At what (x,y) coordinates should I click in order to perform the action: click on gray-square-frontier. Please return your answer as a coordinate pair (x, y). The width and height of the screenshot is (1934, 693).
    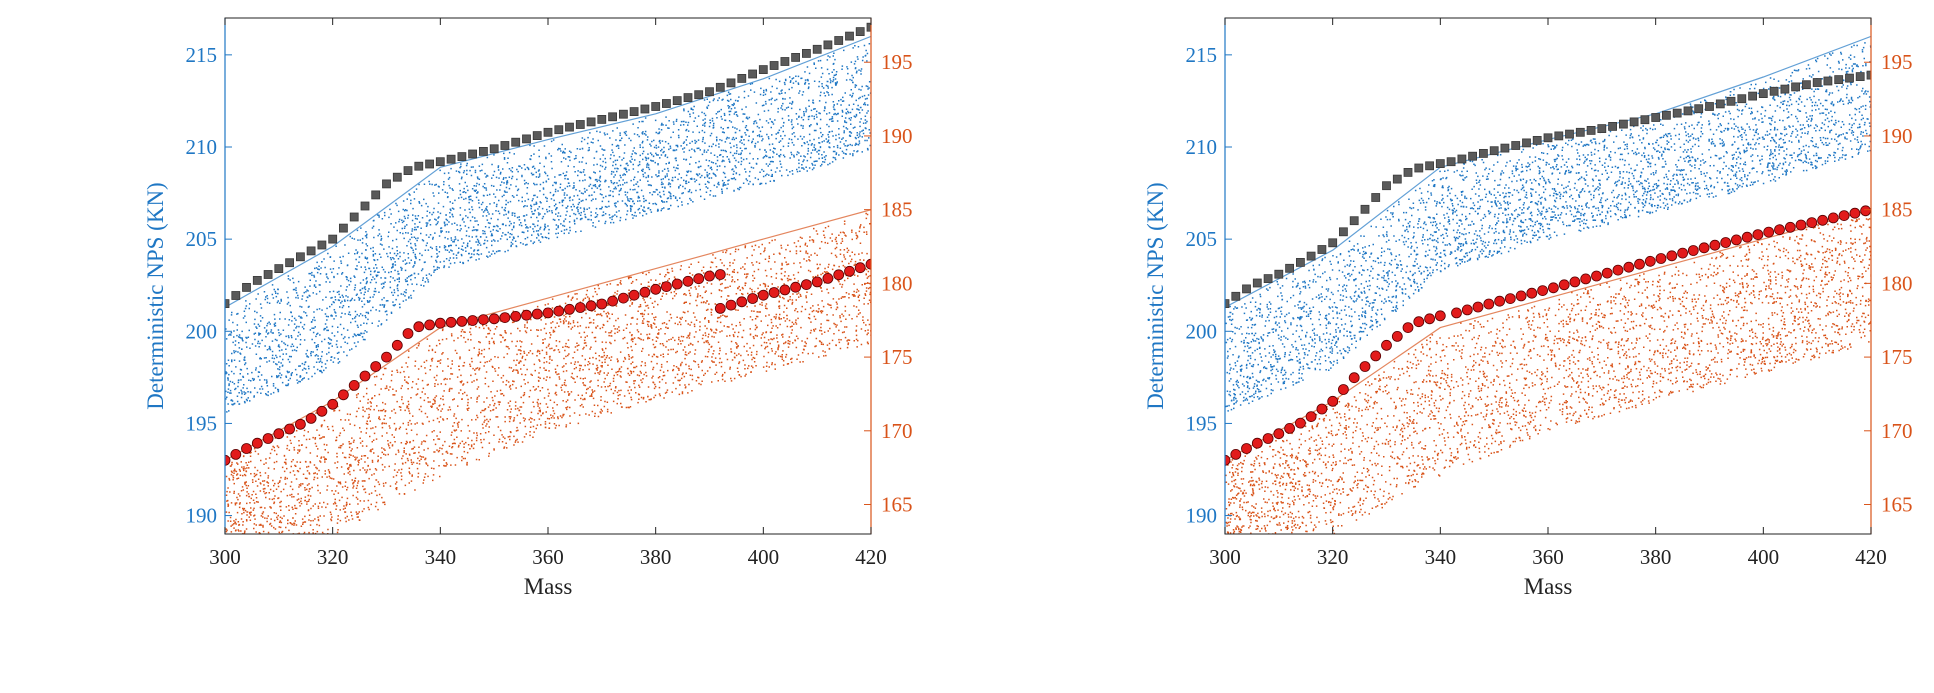
    Looking at the image, I should click on (548, 165).